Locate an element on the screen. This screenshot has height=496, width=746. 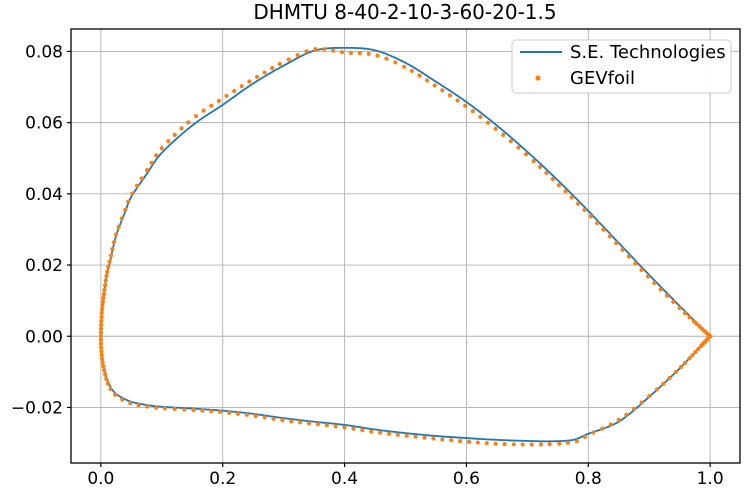
x-tick-label: 0.8 is located at coordinates (588, 479).